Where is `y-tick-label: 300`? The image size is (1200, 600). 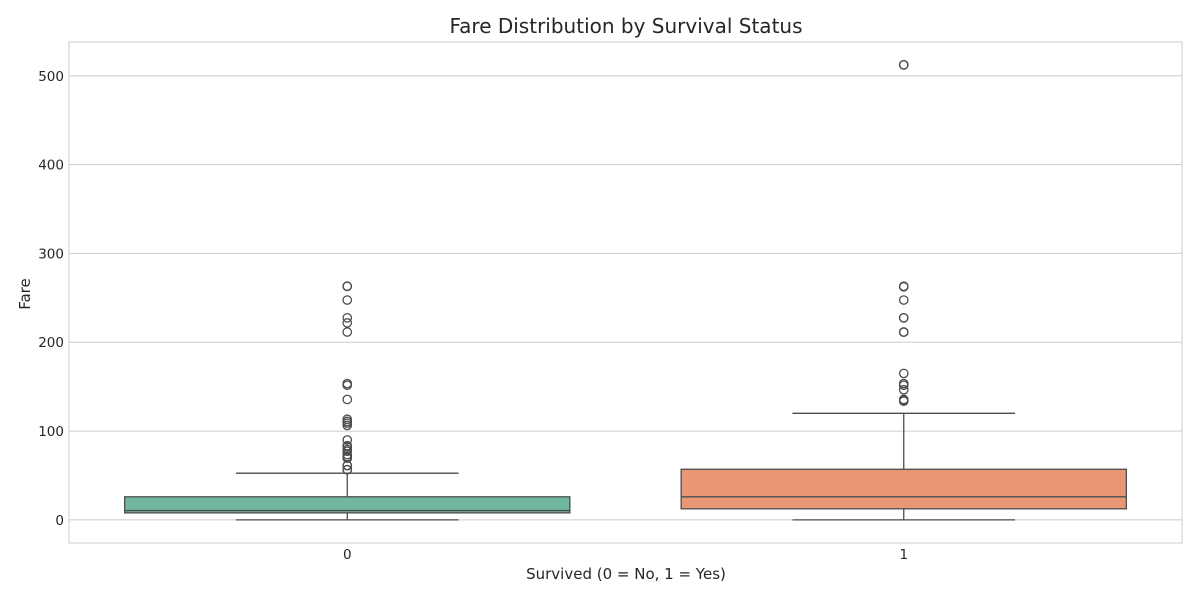 y-tick-label: 300 is located at coordinates (51, 254).